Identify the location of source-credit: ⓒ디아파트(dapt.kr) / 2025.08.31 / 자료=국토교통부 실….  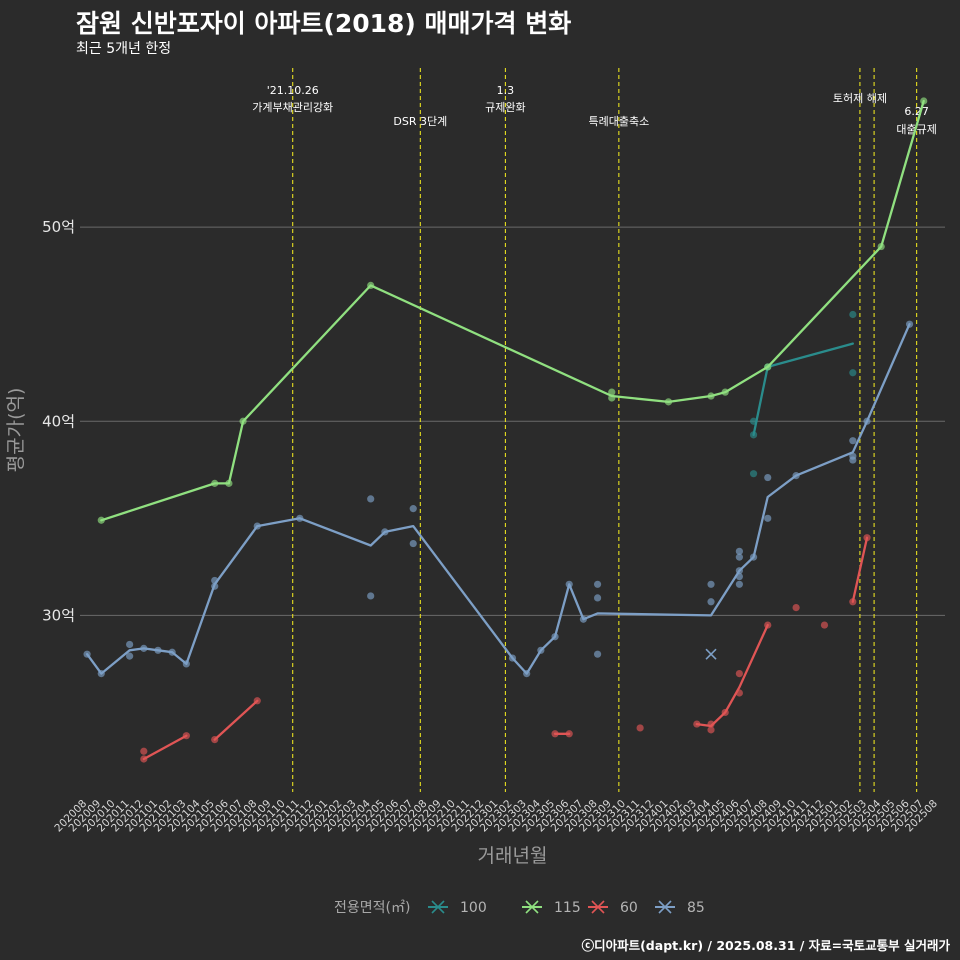
(765, 945).